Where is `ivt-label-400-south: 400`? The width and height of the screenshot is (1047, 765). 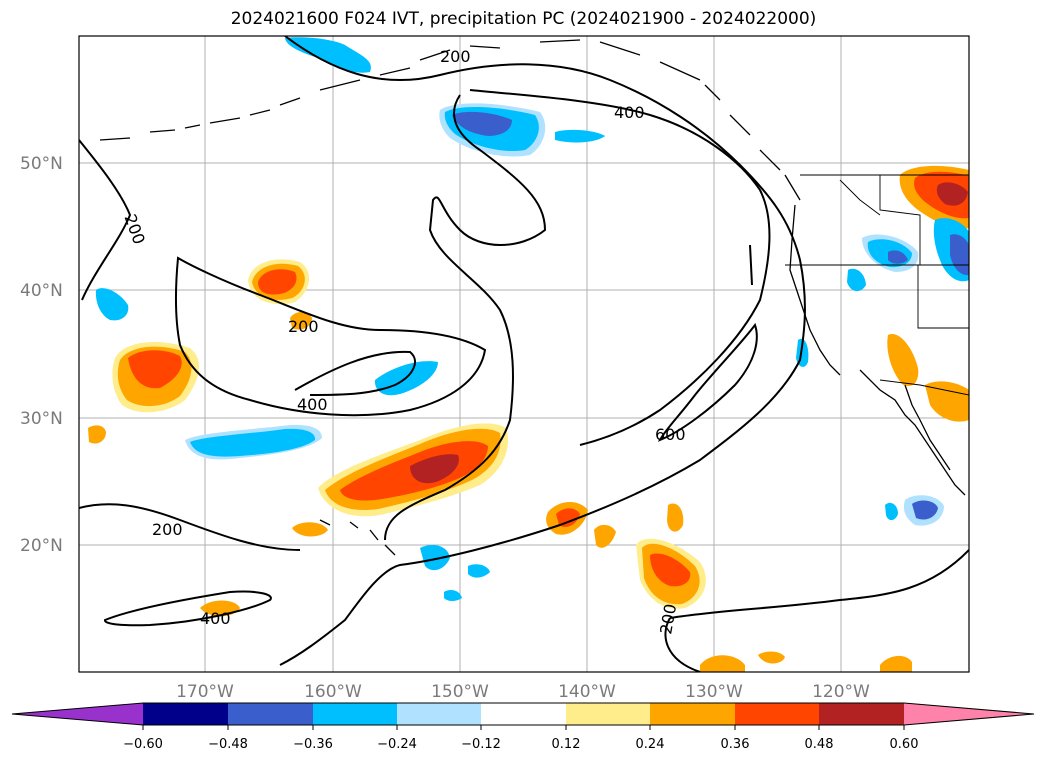
ivt-label-400-south: 400 is located at coordinates (215, 618).